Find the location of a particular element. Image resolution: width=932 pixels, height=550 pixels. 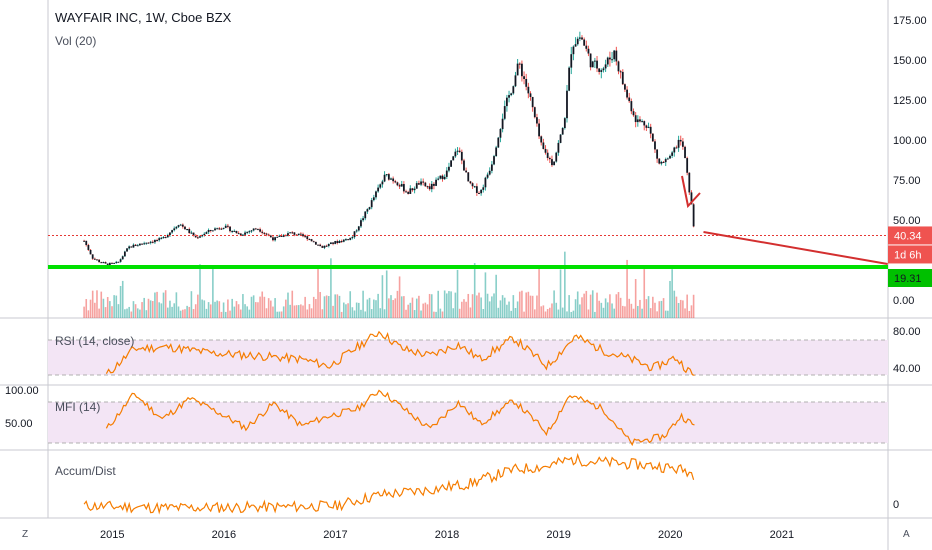

last-price-value: 40.34 is located at coordinates (908, 236).